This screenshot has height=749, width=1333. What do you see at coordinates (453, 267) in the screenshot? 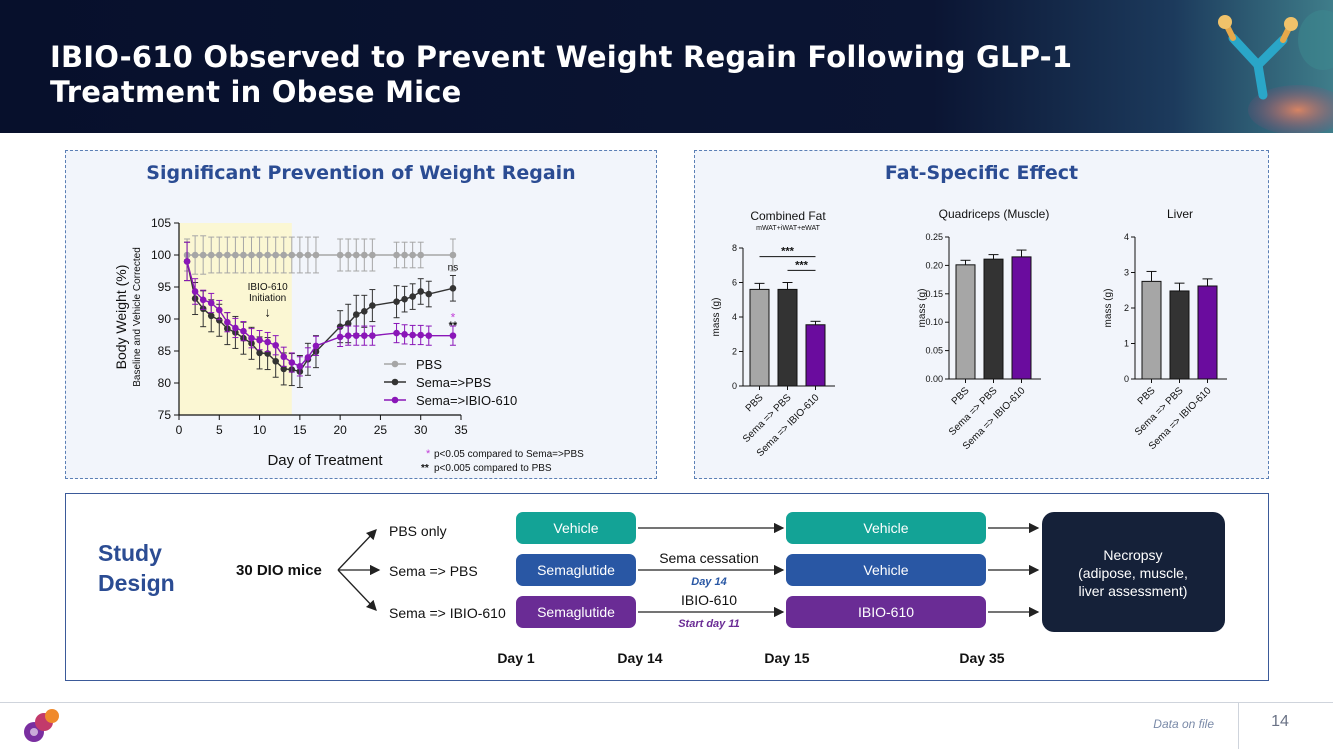
I see `significance-ns: ns` at bounding box center [453, 267].